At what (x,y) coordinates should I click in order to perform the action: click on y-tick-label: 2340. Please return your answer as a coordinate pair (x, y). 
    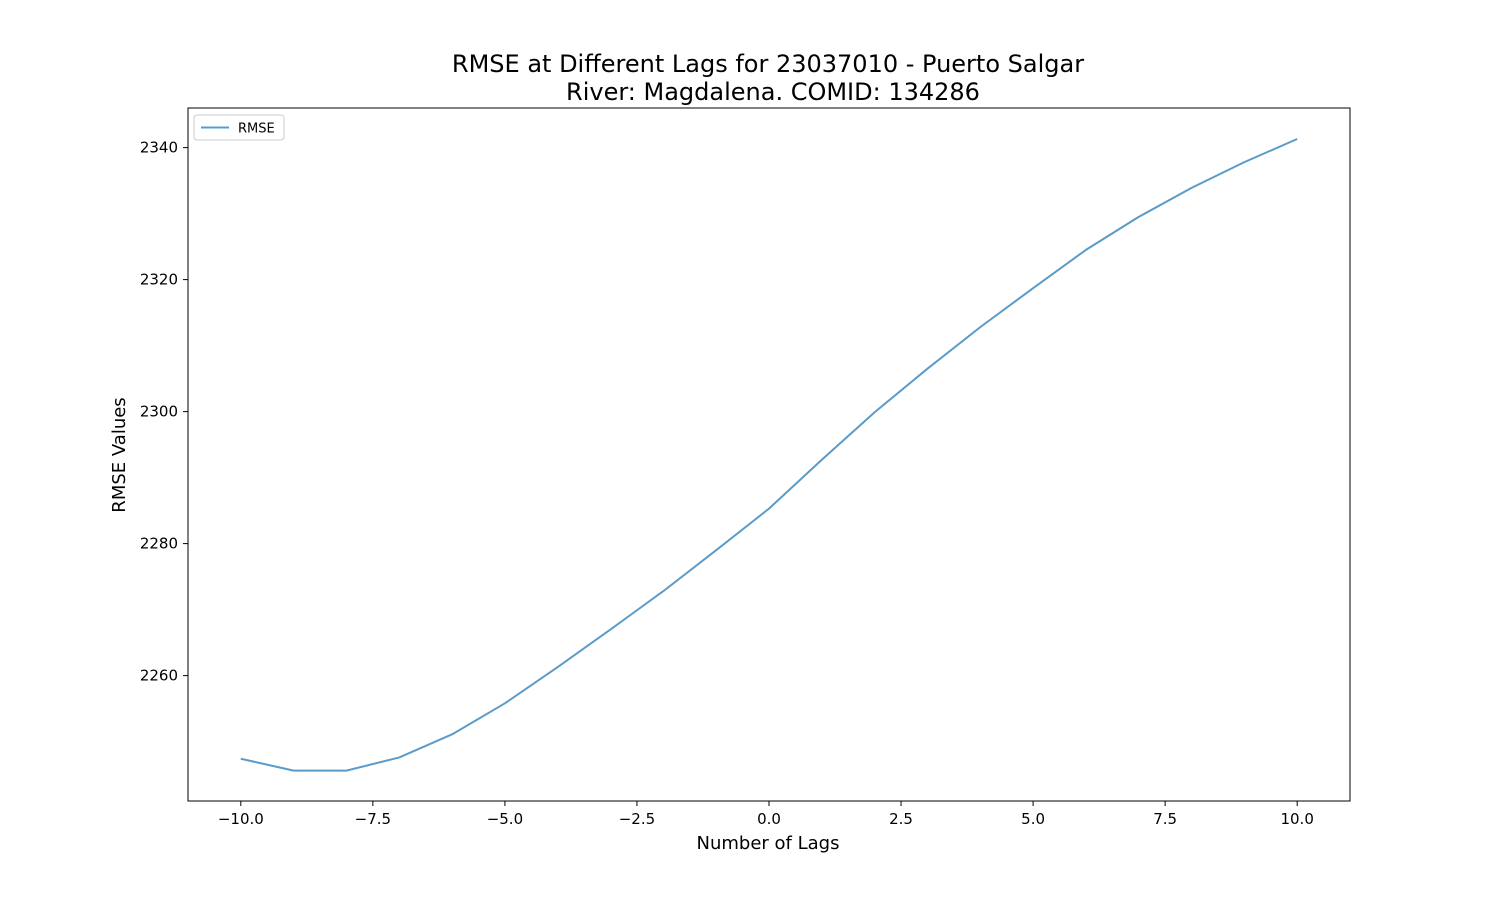
    Looking at the image, I should click on (159, 148).